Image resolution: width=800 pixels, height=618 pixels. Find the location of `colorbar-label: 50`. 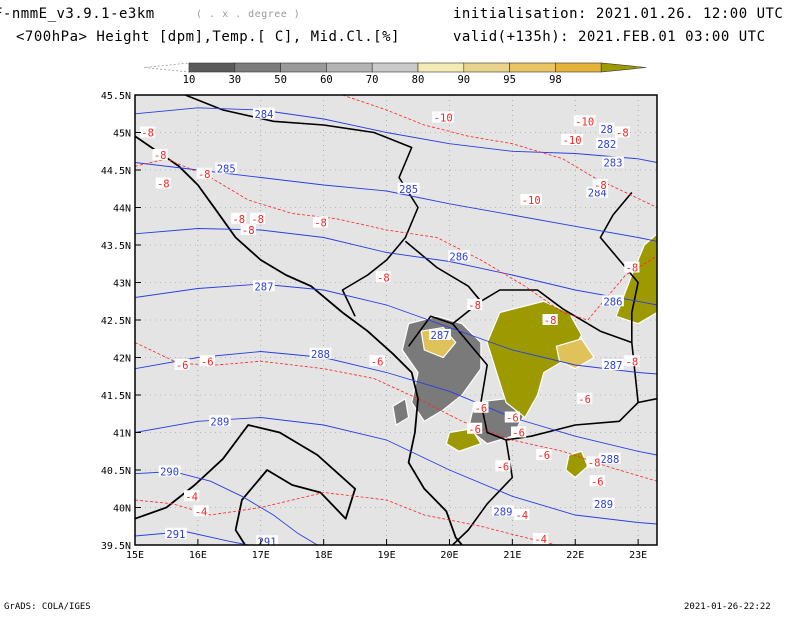

colorbar-label: 50 is located at coordinates (280, 80).